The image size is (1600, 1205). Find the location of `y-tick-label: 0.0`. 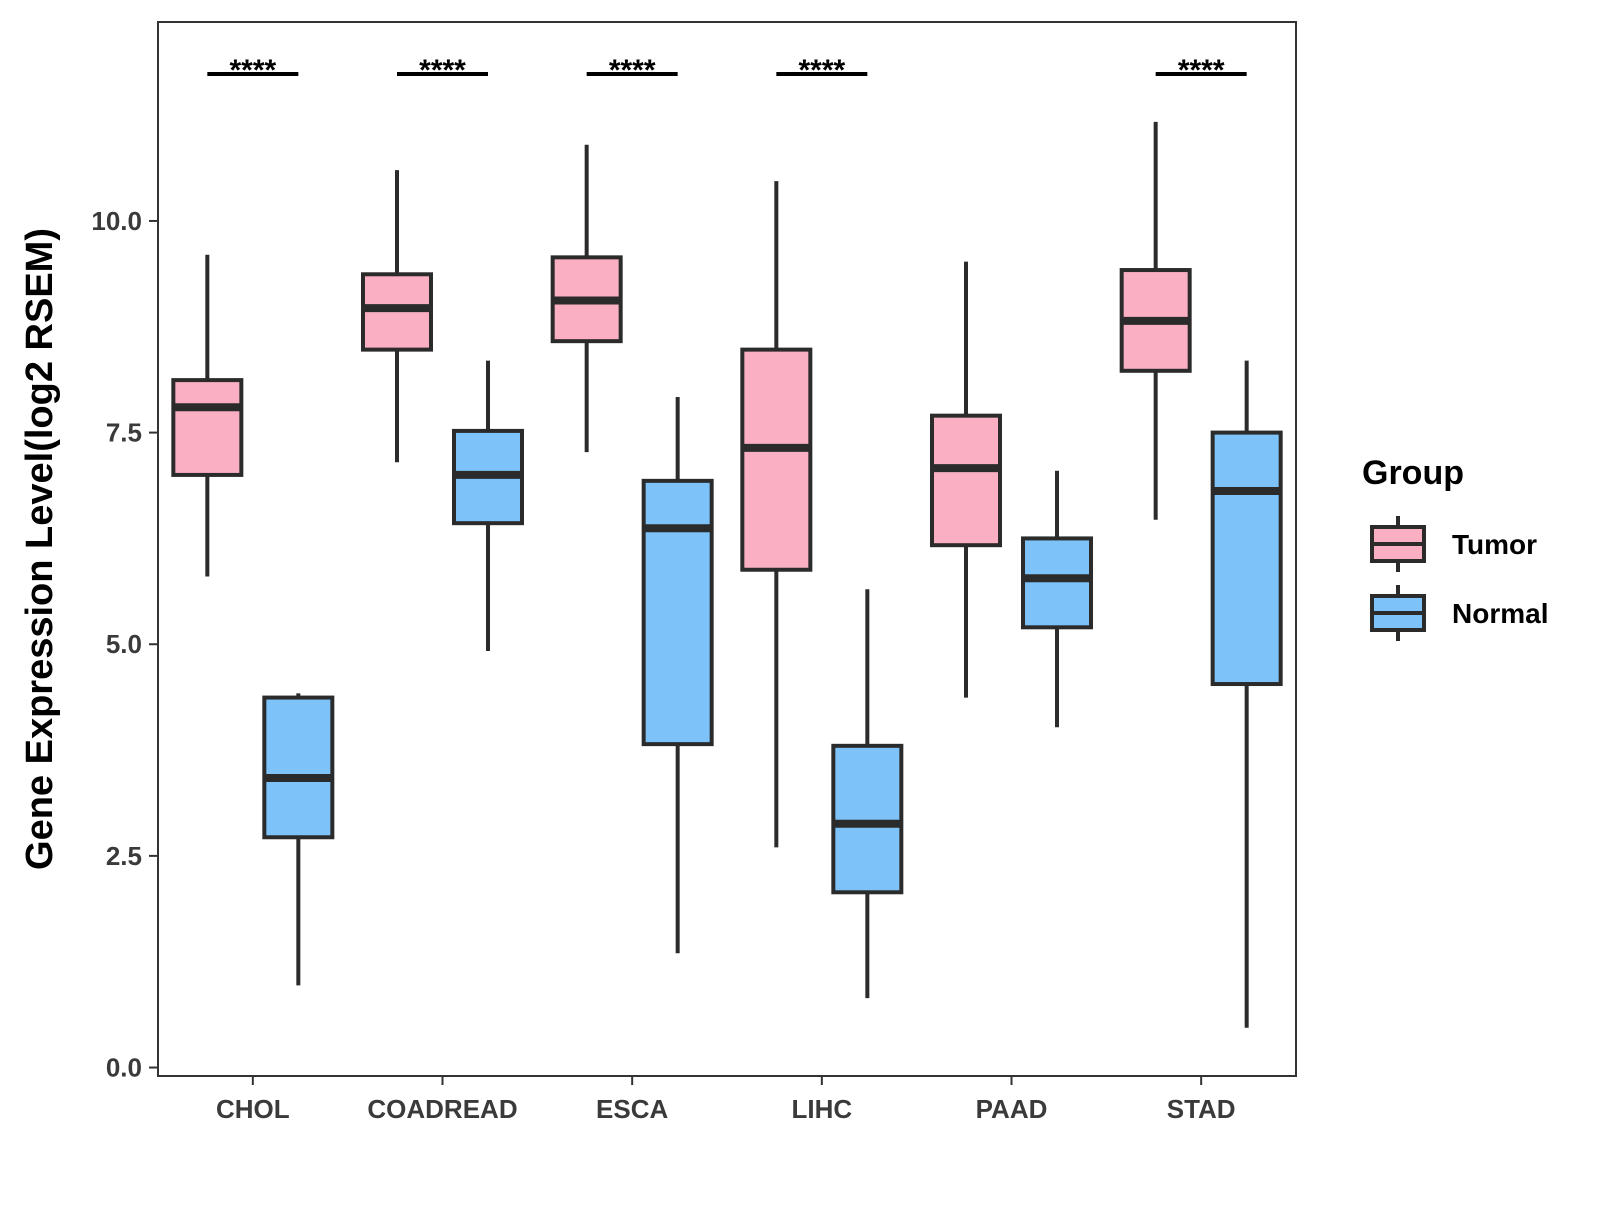

y-tick-label: 0.0 is located at coordinates (124, 1068).